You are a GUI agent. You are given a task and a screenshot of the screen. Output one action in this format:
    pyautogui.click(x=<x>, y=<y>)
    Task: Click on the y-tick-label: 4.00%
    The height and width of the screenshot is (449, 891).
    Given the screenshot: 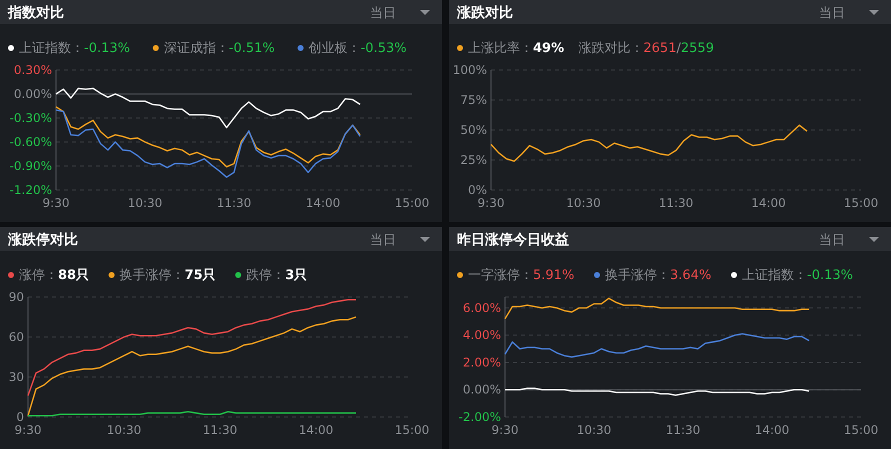 What is the action you would take?
    pyautogui.click(x=481, y=335)
    